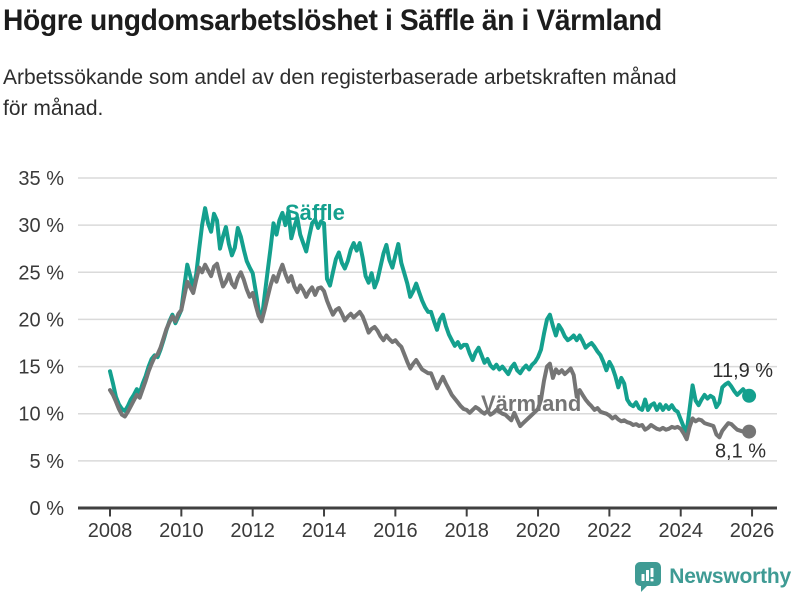  What do you see at coordinates (324, 531) in the screenshot?
I see `x-tick-label: 2014` at bounding box center [324, 531].